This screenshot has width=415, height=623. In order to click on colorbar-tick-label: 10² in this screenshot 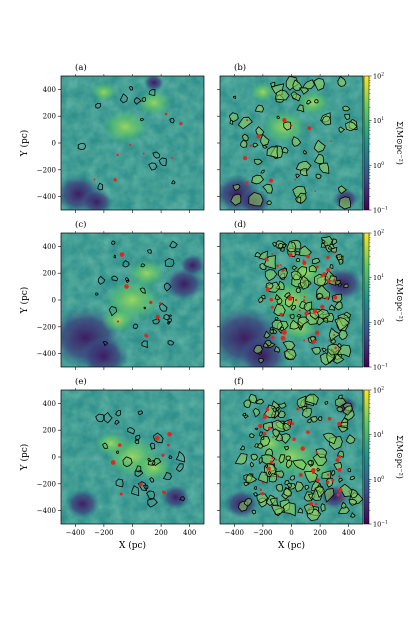, I will do `click(378, 390)`.